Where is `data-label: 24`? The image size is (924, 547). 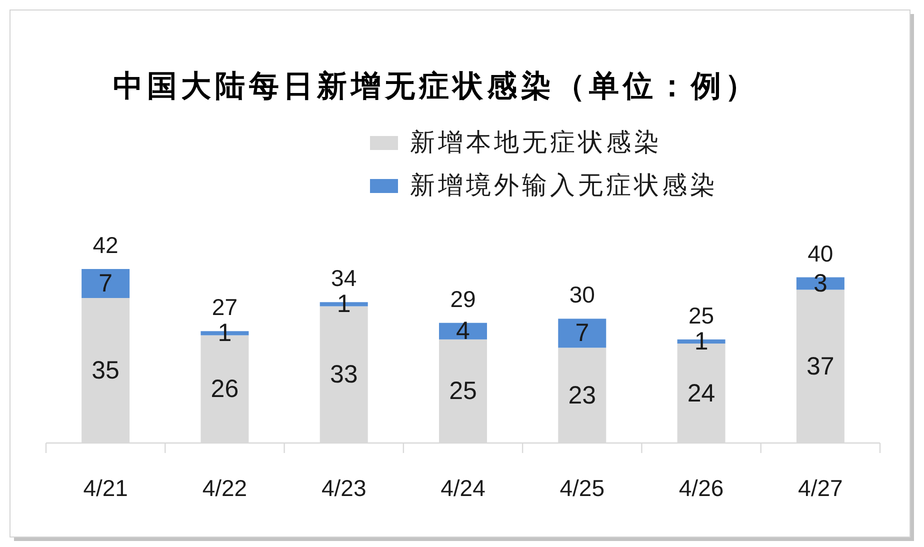 data-label: 24 is located at coordinates (701, 393).